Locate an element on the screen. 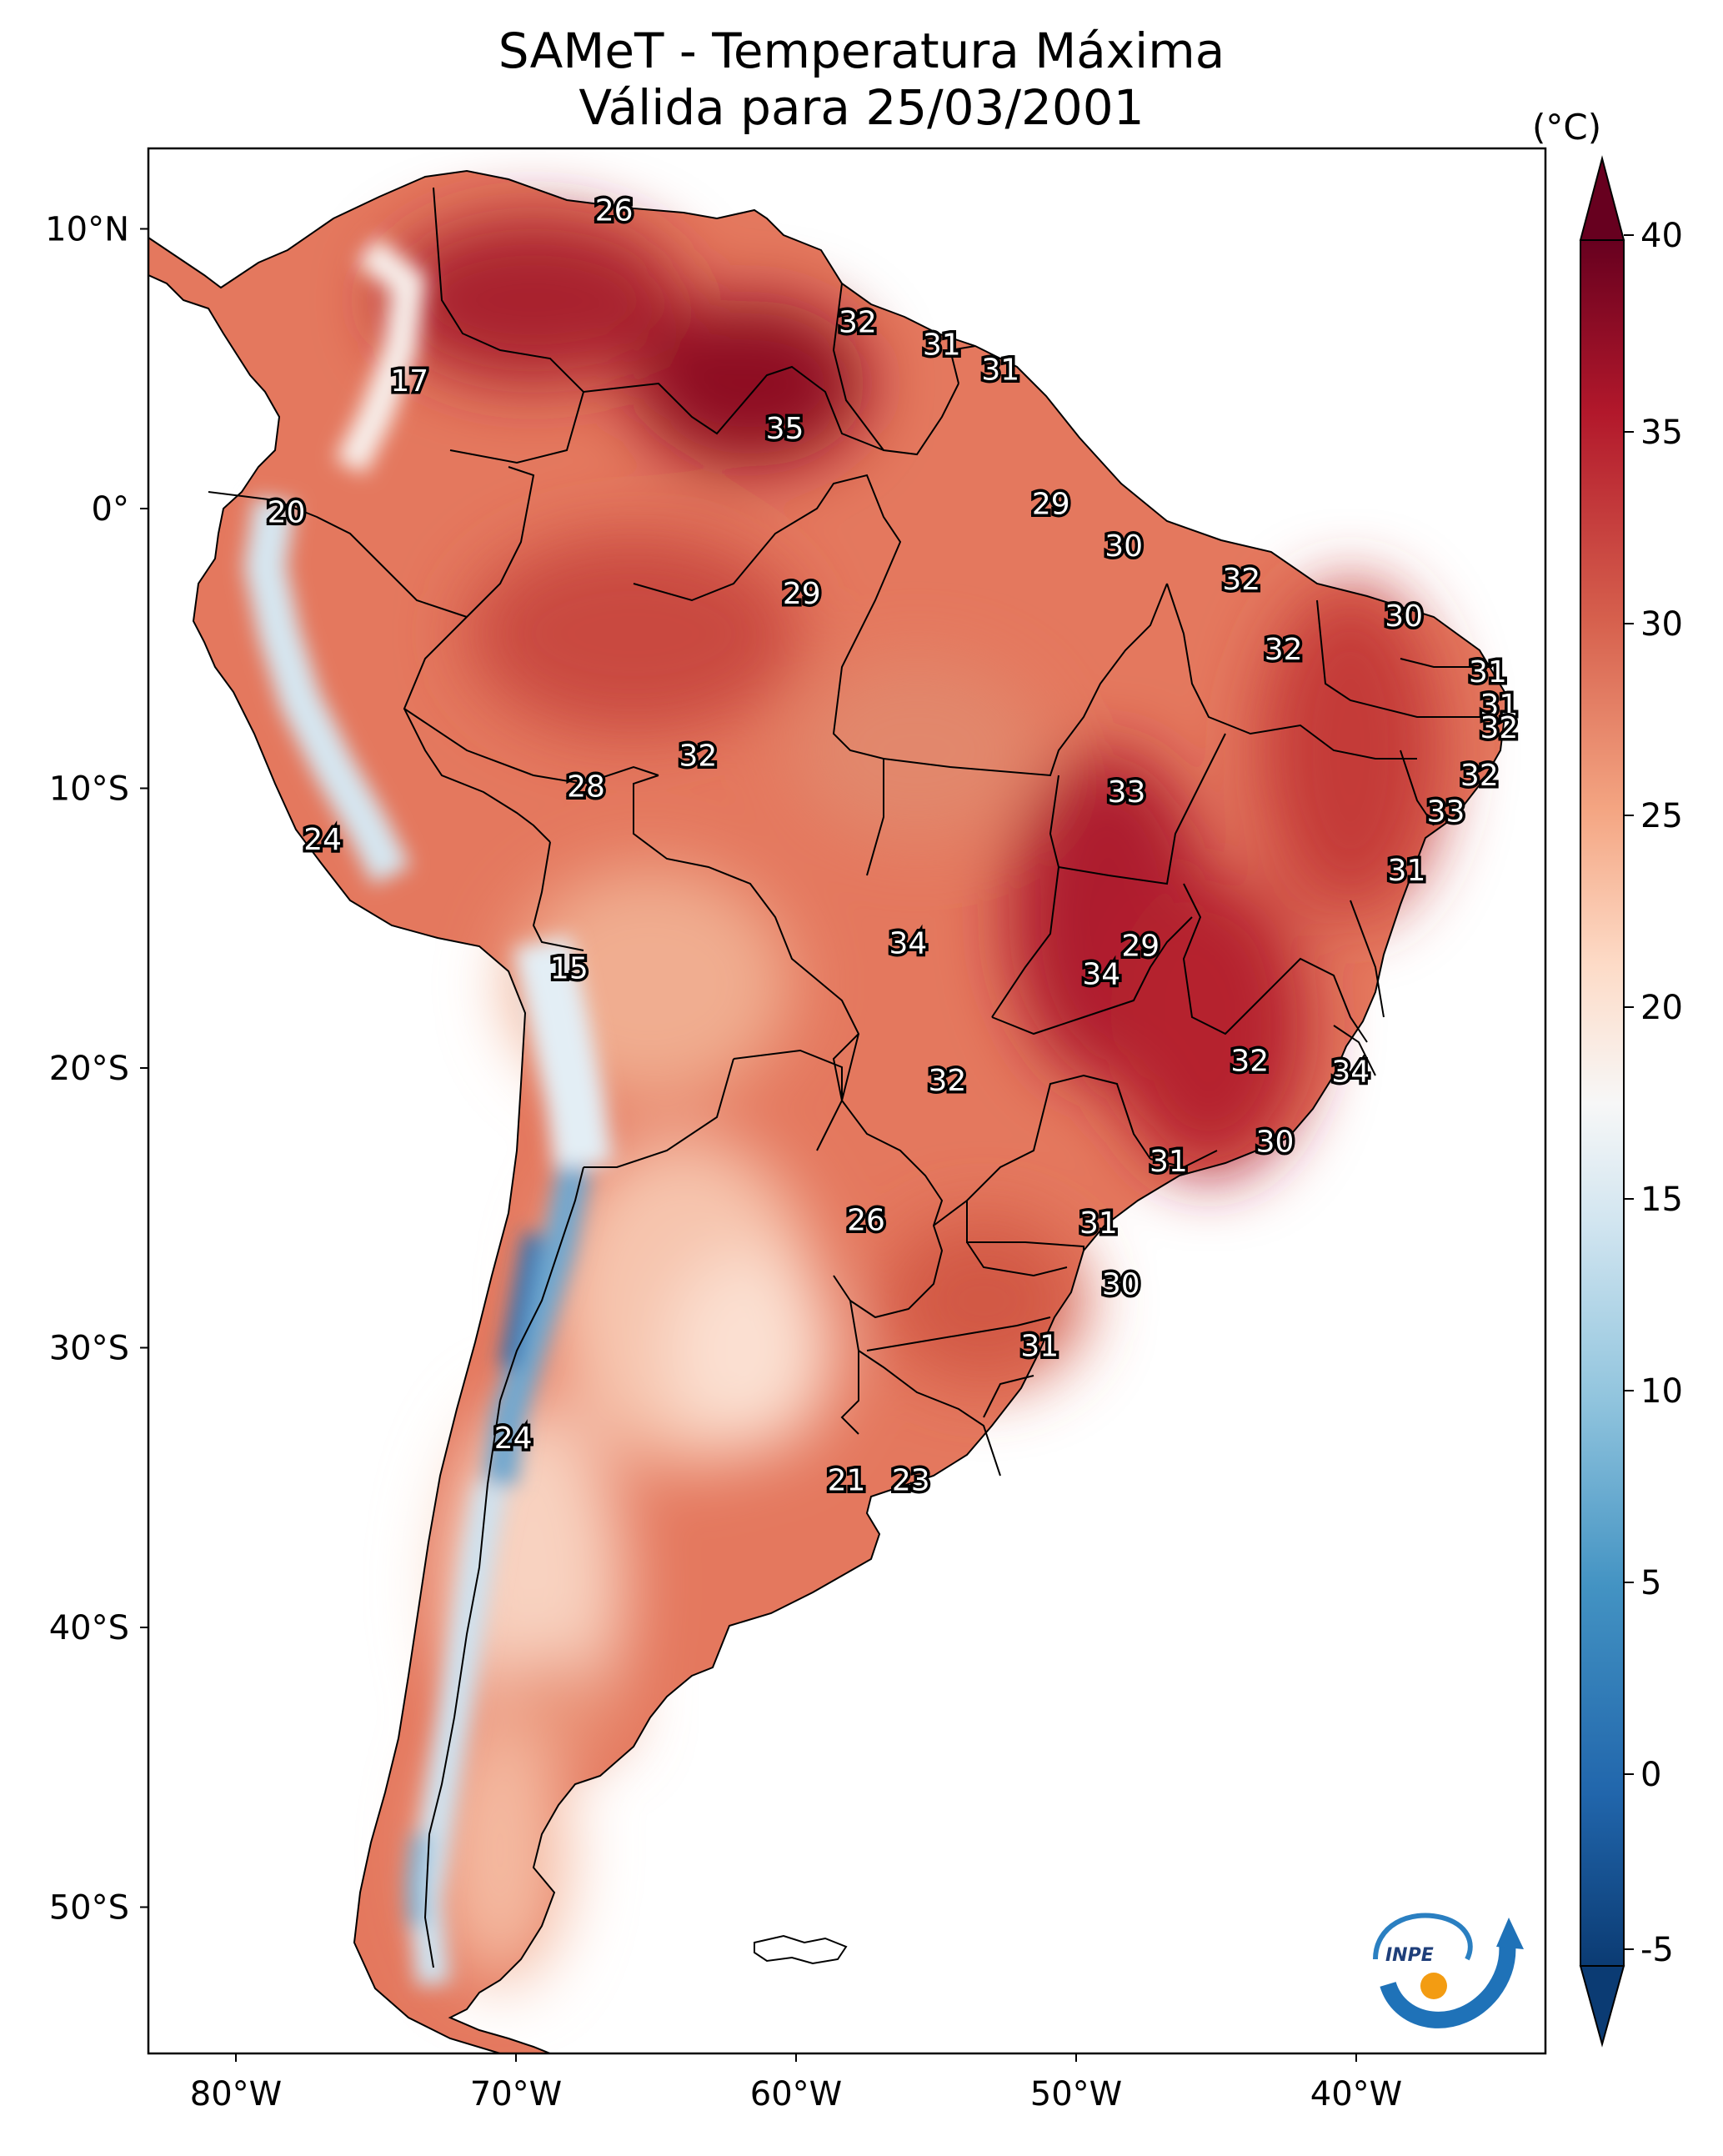 This screenshot has height=2156, width=1723. logo-swoosh-icon is located at coordinates (1448, 1985).